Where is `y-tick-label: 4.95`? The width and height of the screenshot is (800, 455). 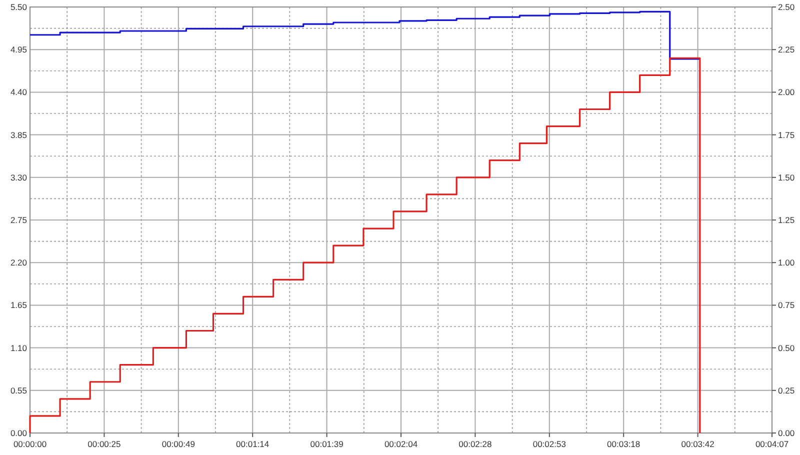 y-tick-label: 4.95 is located at coordinates (19, 49).